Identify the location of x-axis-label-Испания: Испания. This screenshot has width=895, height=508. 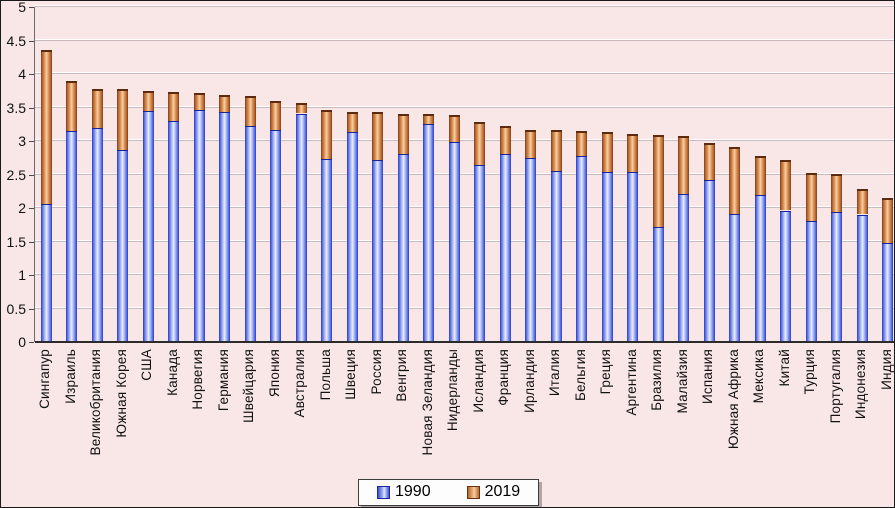
(707, 376).